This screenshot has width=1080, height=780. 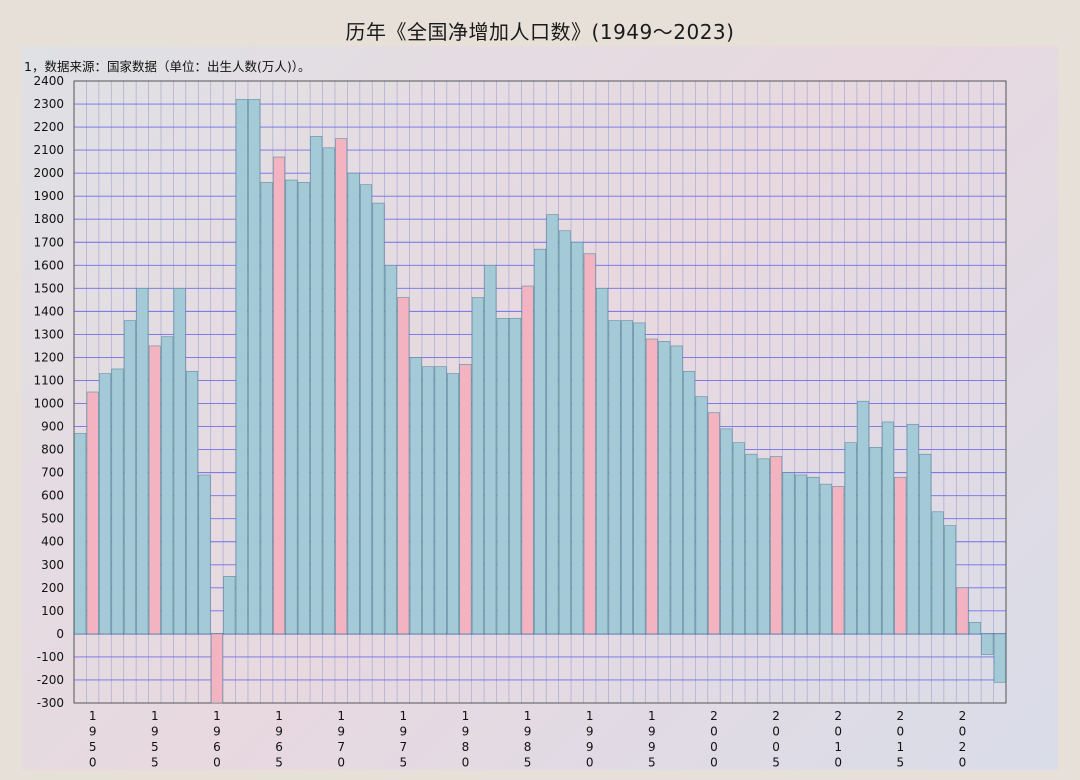 What do you see at coordinates (192, 502) in the screenshot?
I see `bar-1958` at bounding box center [192, 502].